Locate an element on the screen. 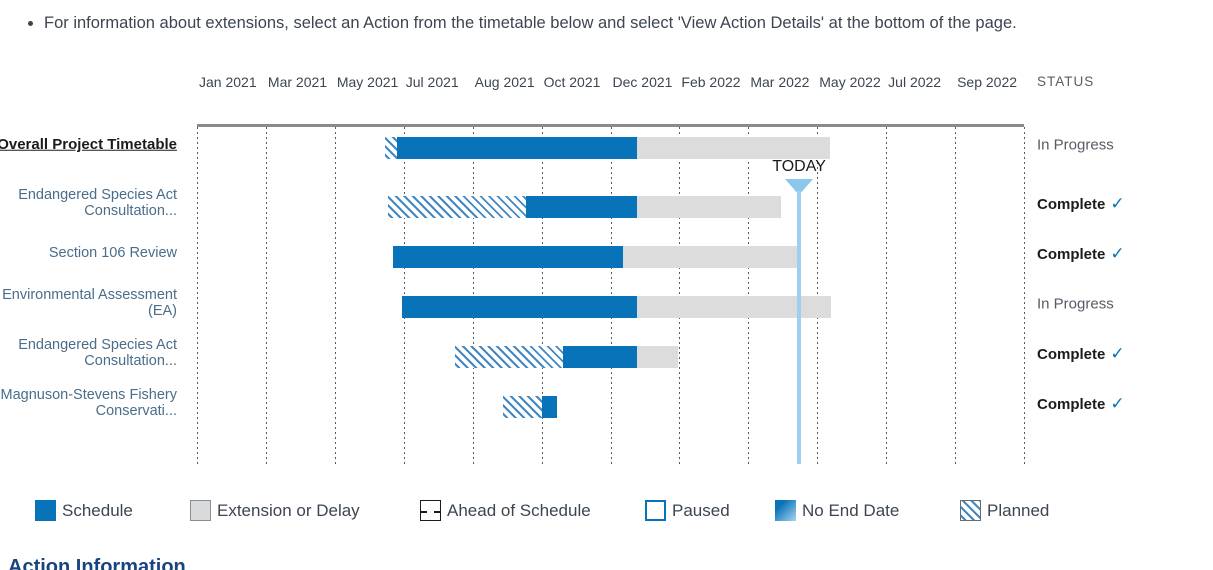  axis-tick-label: May 2021 is located at coordinates (367, 82).